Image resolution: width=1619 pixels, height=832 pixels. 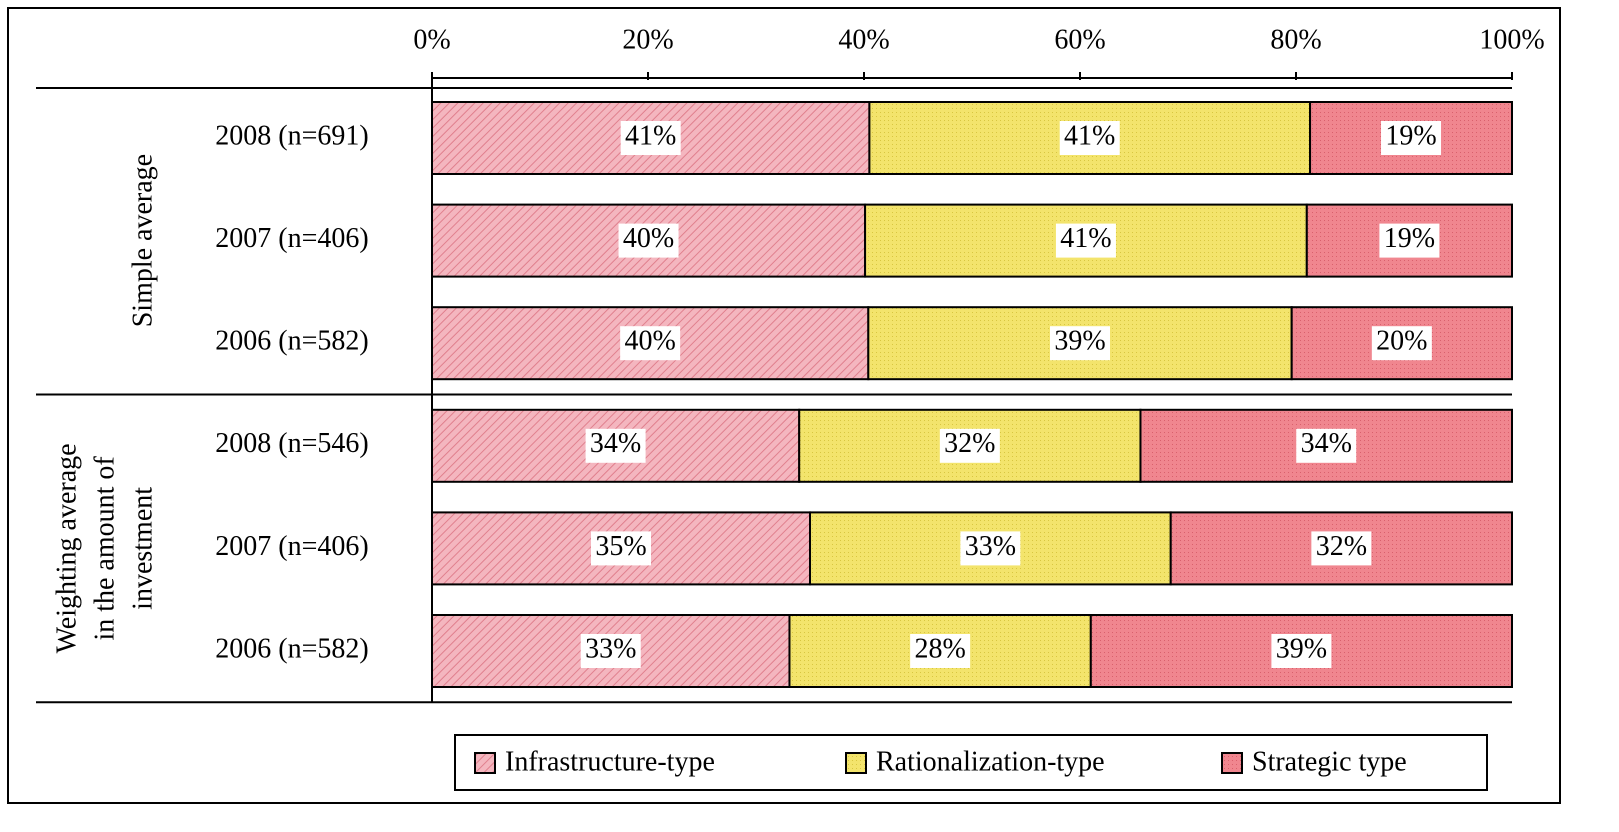 I want to click on x-tick-label: 100%, so click(x=1511, y=39).